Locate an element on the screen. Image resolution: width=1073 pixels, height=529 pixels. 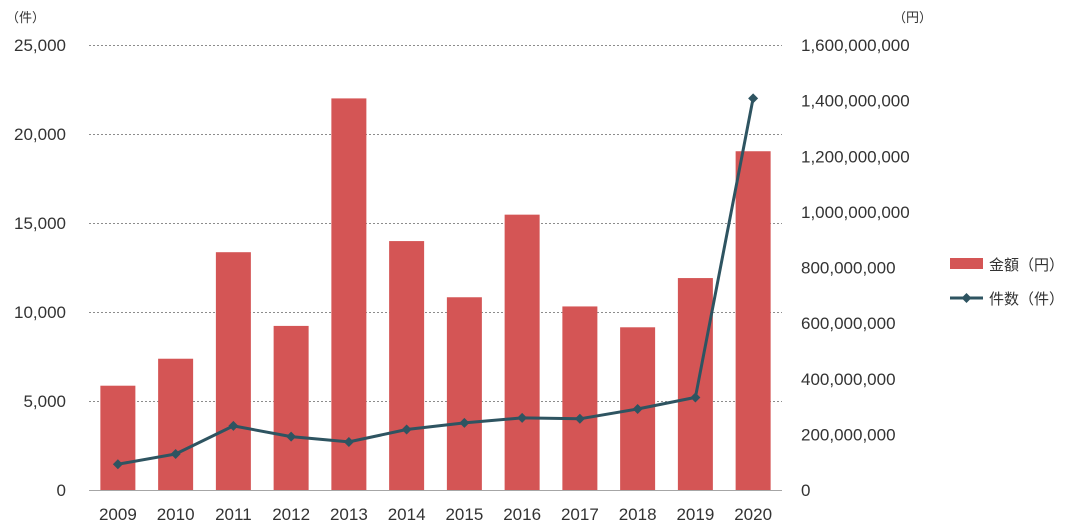
x-tick-label: 2015 is located at coordinates (464, 514).